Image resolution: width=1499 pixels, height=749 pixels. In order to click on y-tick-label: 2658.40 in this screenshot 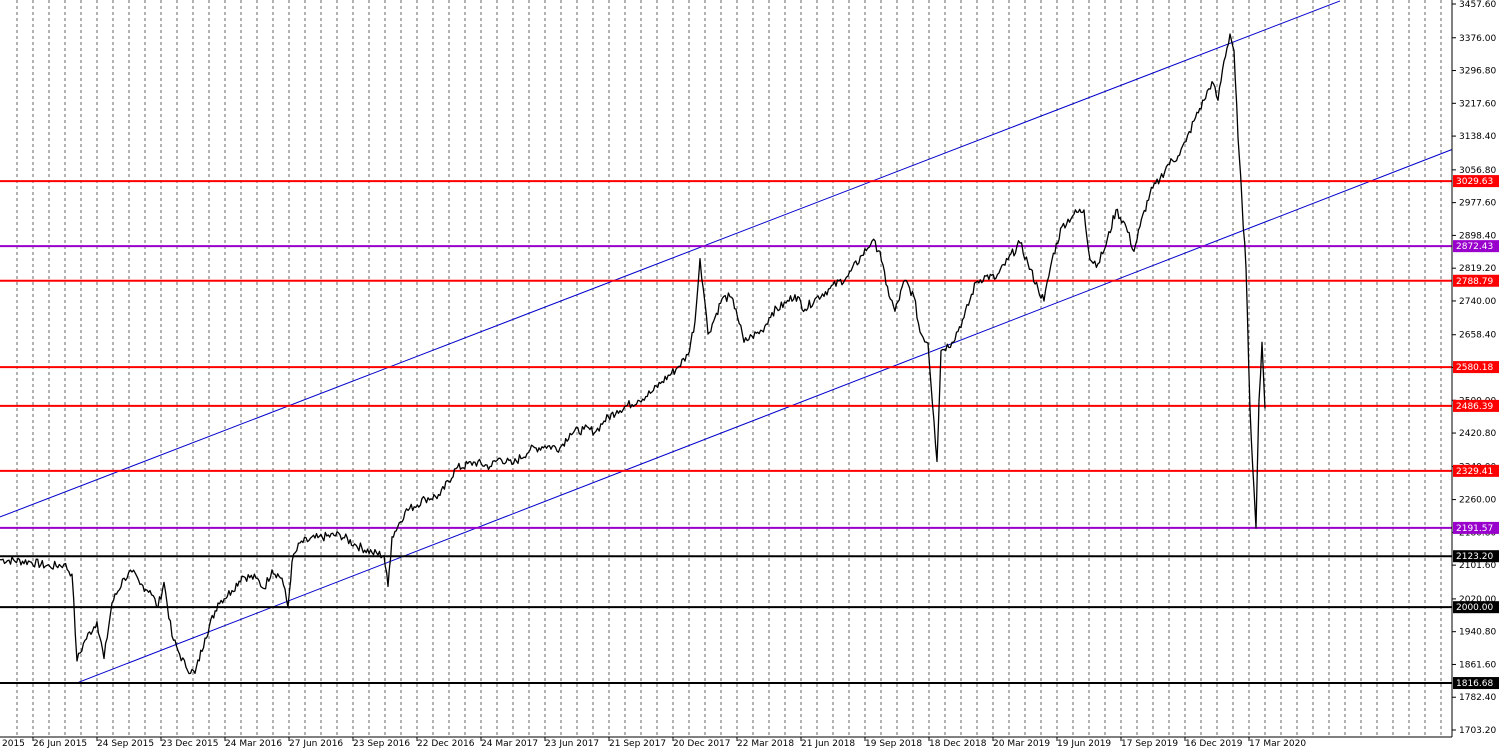, I will do `click(1477, 336)`.